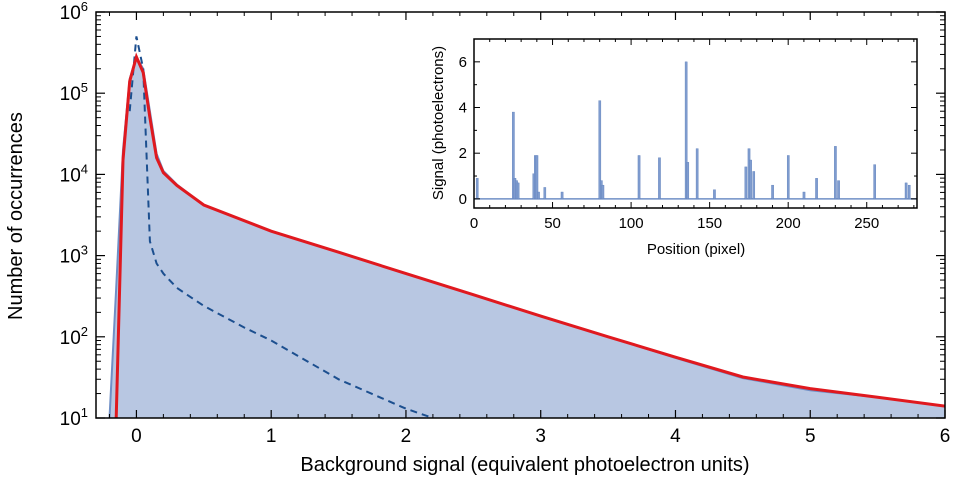 The image size is (954, 478). I want to click on inset-x-tick-label: 50, so click(552, 223).